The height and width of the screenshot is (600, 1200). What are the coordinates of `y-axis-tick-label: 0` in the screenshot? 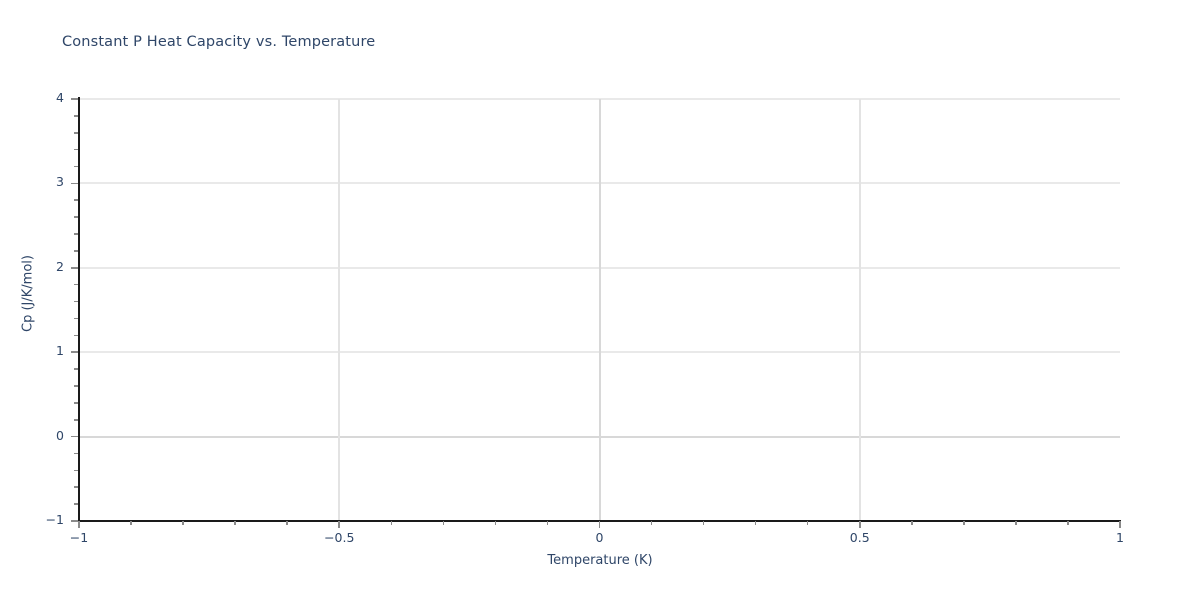 It's located at (60, 435).